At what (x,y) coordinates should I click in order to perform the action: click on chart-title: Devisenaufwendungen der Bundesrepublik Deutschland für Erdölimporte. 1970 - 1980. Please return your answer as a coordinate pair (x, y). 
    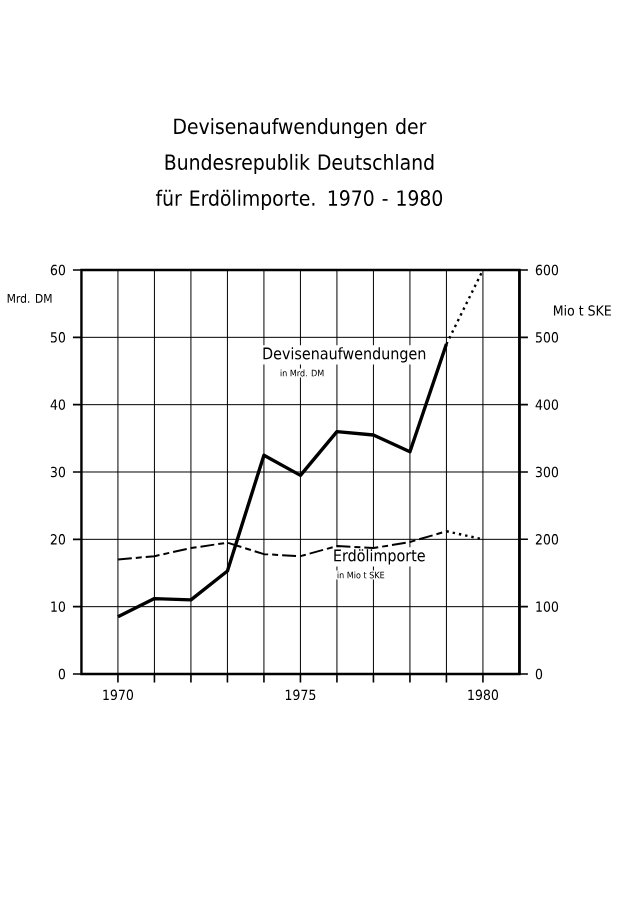
    Looking at the image, I should click on (298, 164).